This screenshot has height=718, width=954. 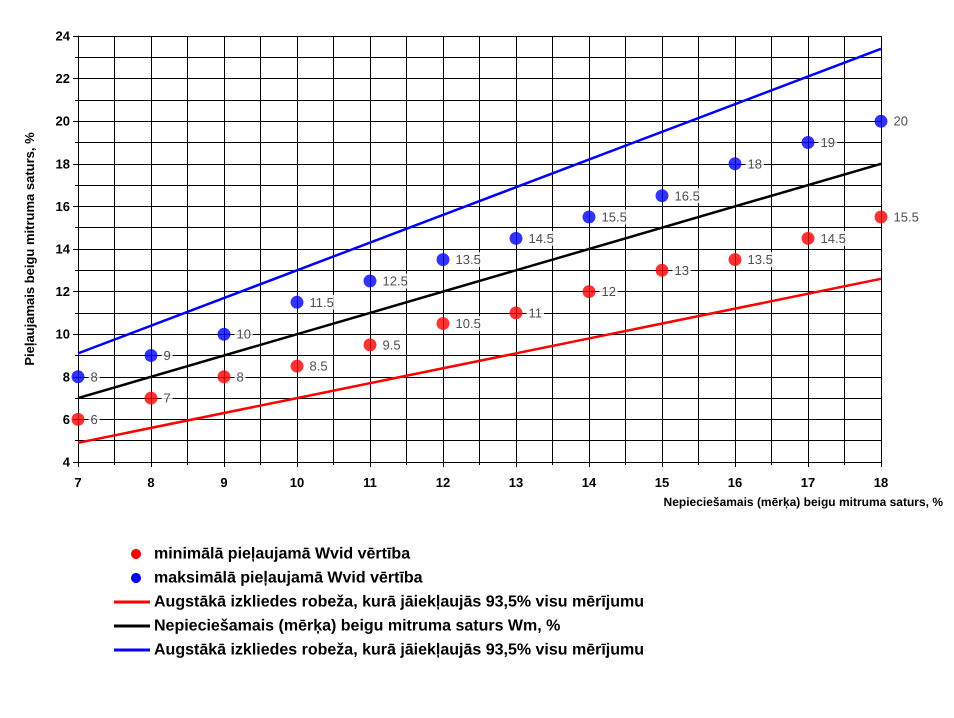 I want to click on legend-label: minimālā pieļaujamā Wvid vērtība, so click(x=282, y=554).